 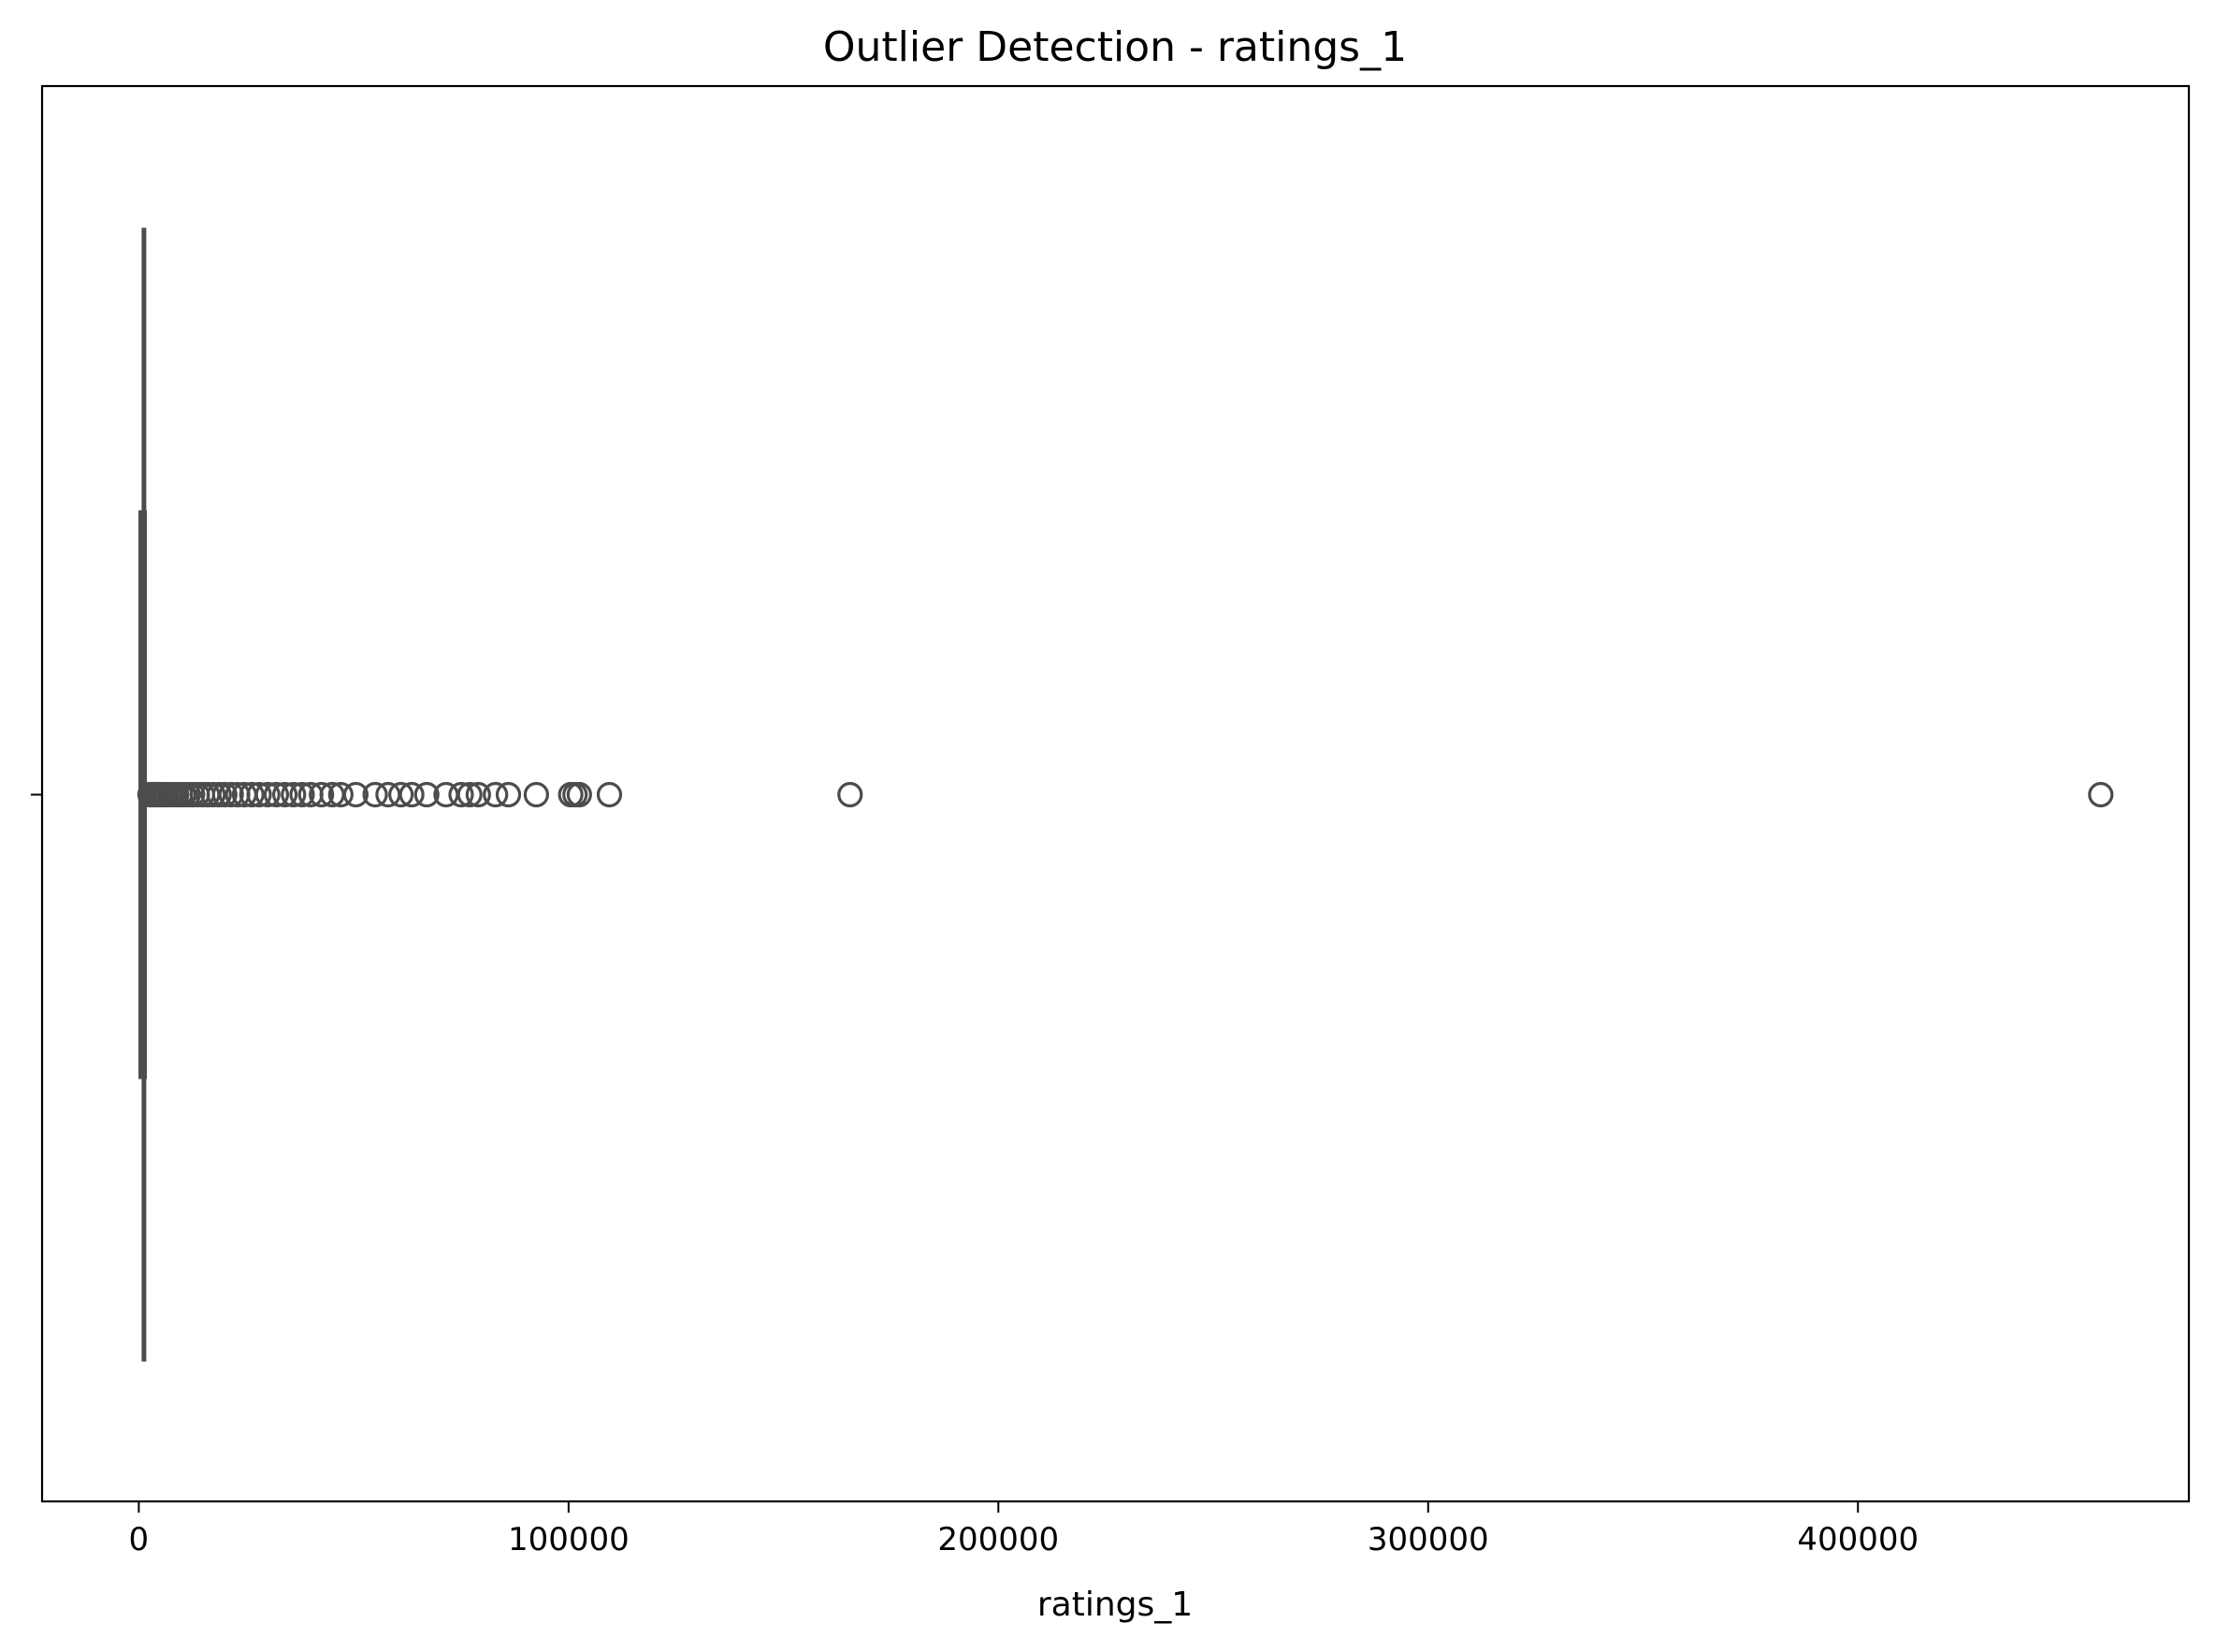 I want to click on x-tick-label: 300000, so click(x=1428, y=1539).